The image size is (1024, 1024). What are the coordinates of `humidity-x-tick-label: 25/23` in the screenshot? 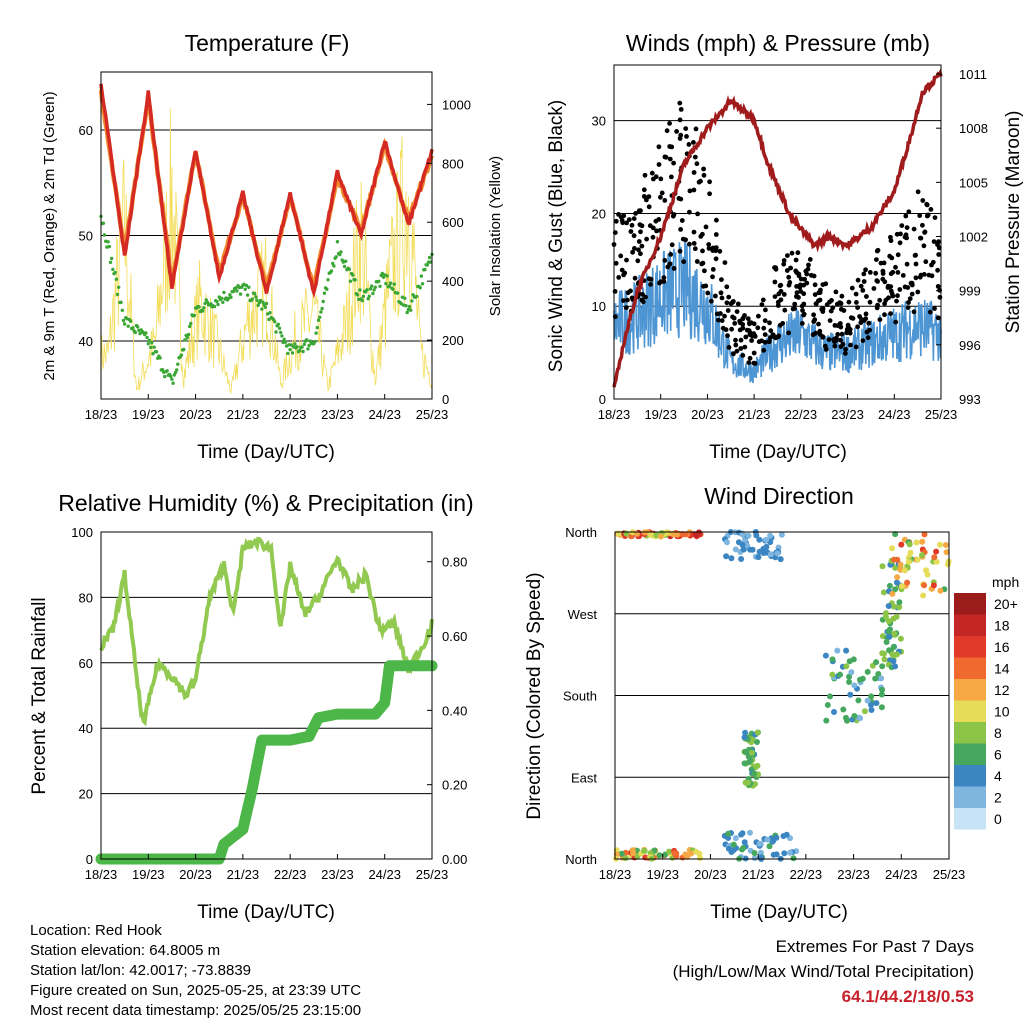 It's located at (432, 874).